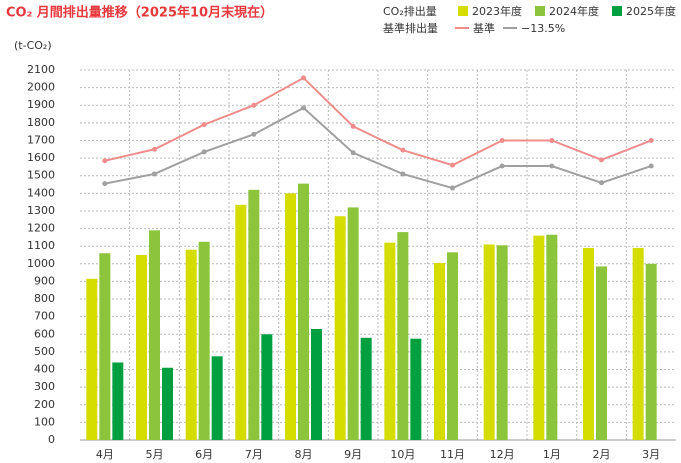 The image size is (681, 463). I want to click on x-tick-label: 11月, so click(452, 454).